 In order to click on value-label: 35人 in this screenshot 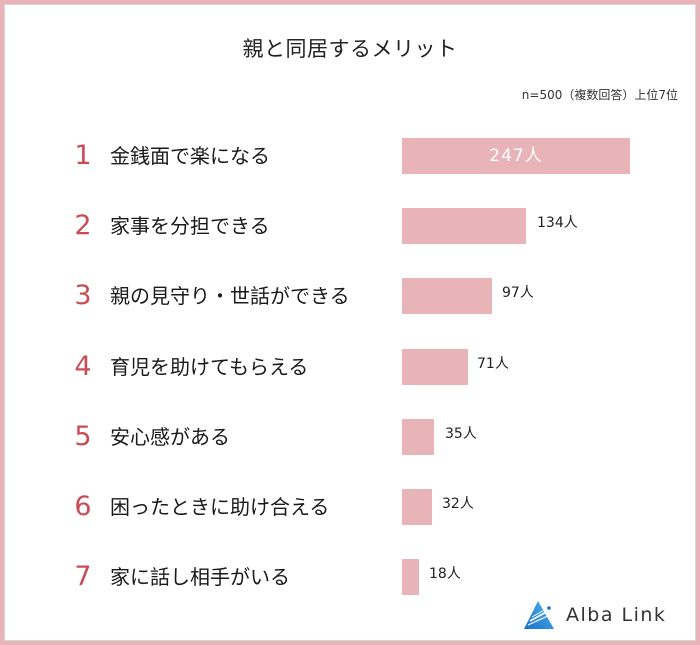, I will do `click(461, 434)`.